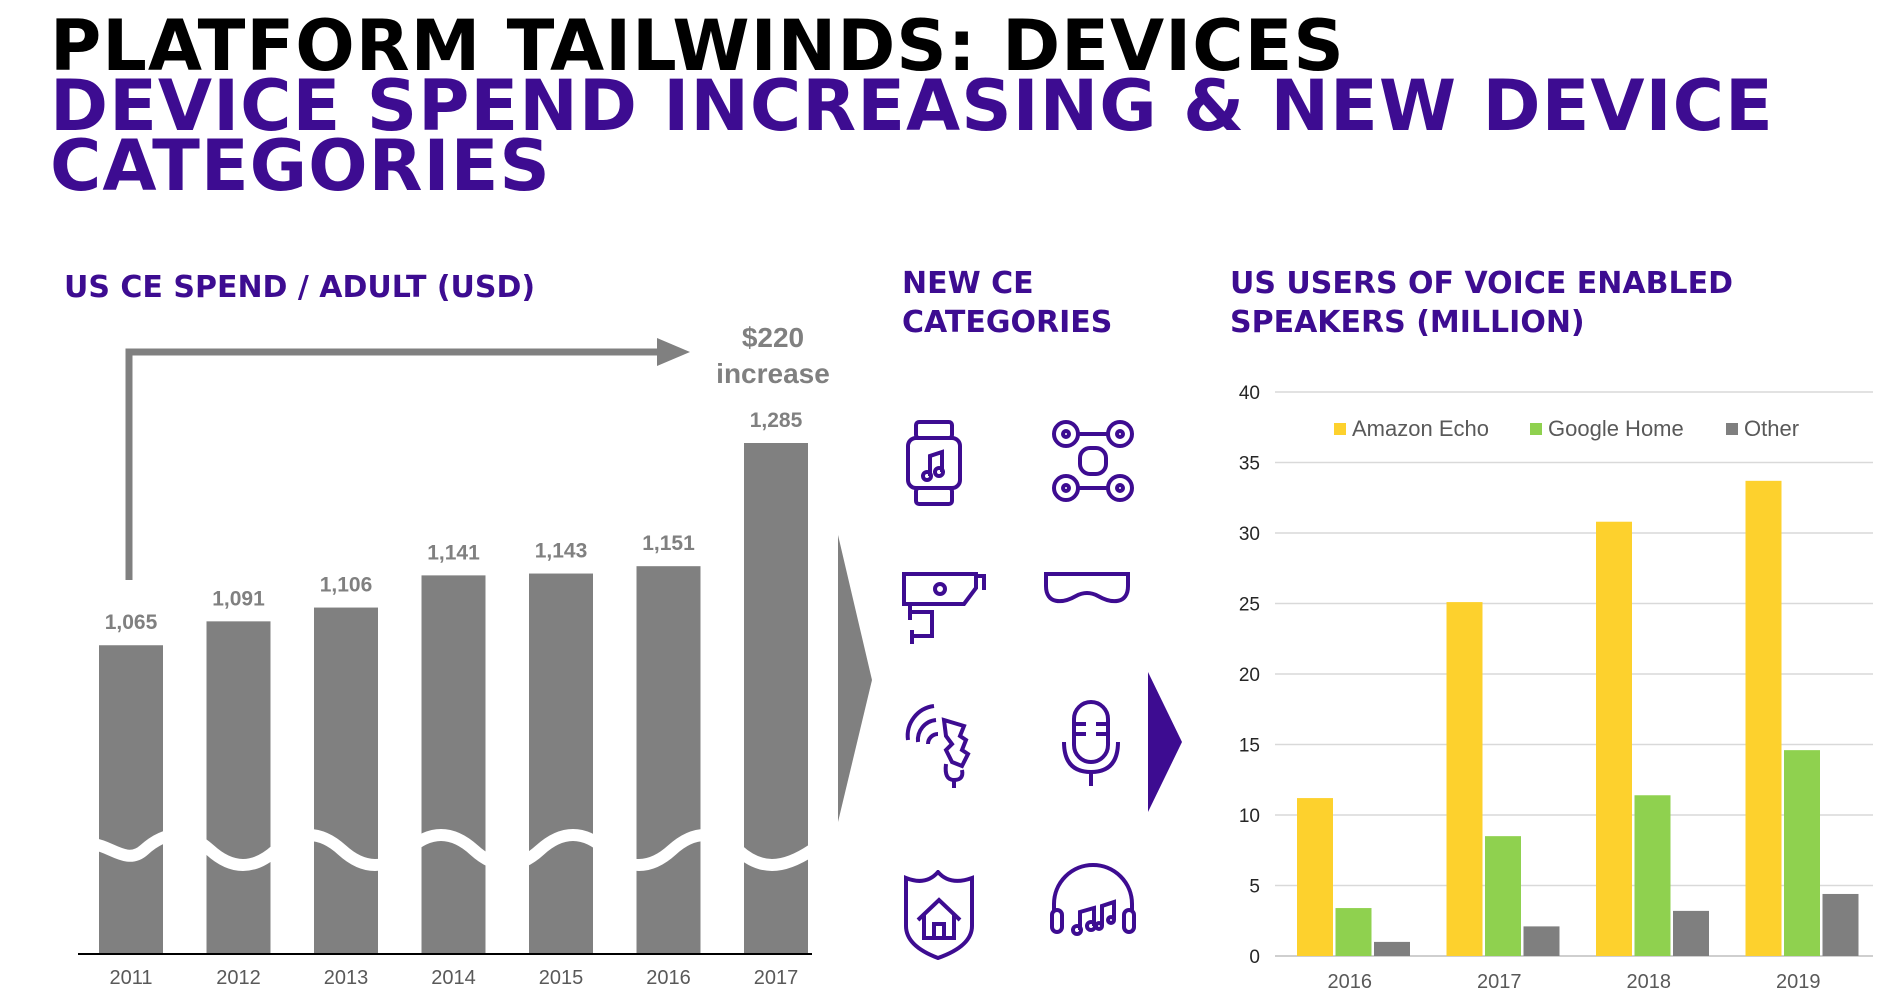  Describe the element at coordinates (131, 622) in the screenshot. I see `spend-data-label: 1,065` at that location.